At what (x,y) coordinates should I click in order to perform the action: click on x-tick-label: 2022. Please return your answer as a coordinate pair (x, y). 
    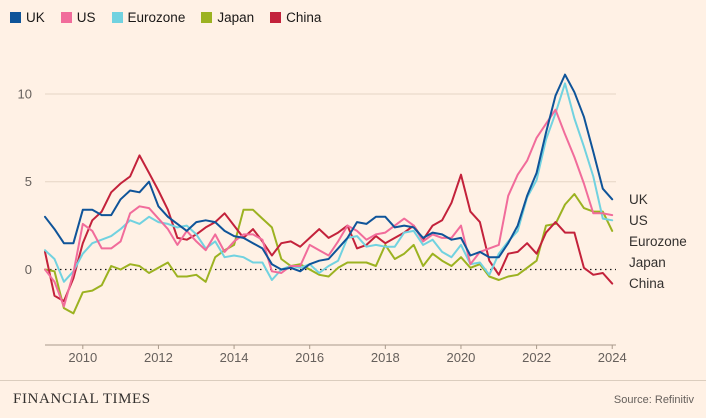
    Looking at the image, I should click on (536, 357).